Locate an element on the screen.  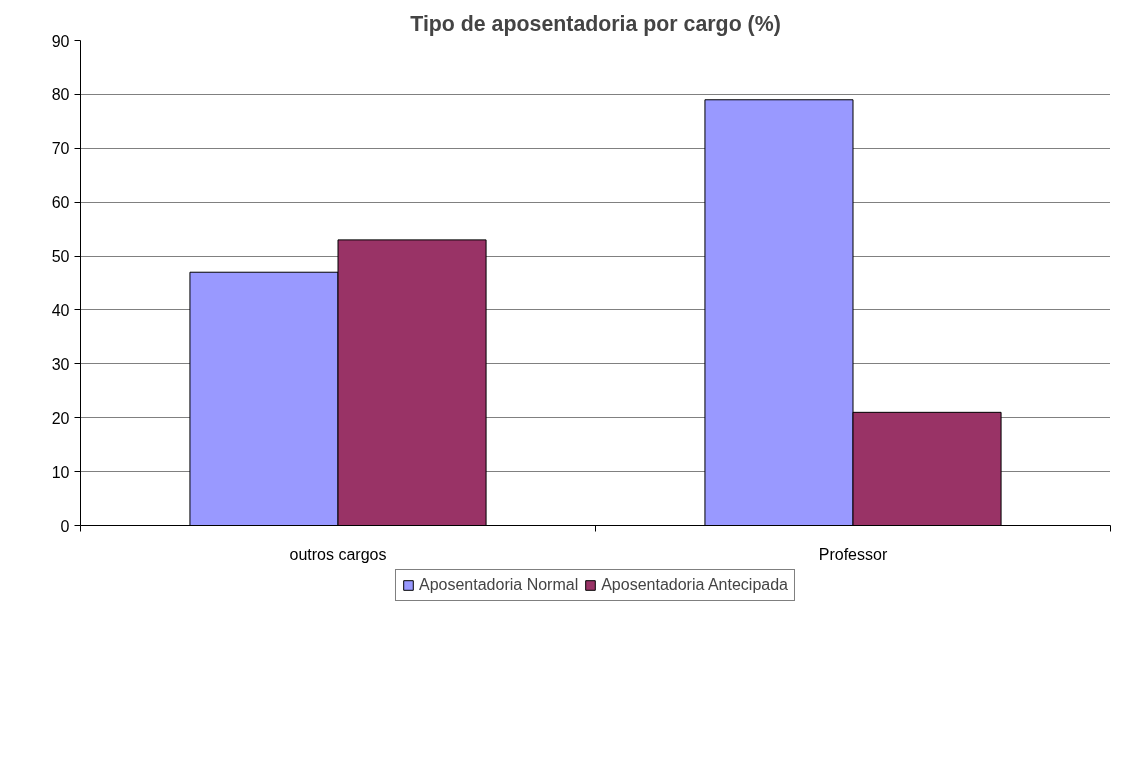
y-tick-label: 30 is located at coordinates (60, 364).